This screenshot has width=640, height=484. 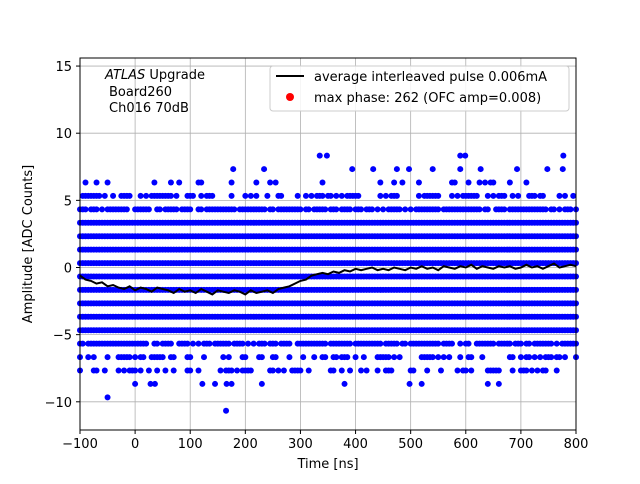 I want to click on legend-marker-swatch, so click(x=290, y=97).